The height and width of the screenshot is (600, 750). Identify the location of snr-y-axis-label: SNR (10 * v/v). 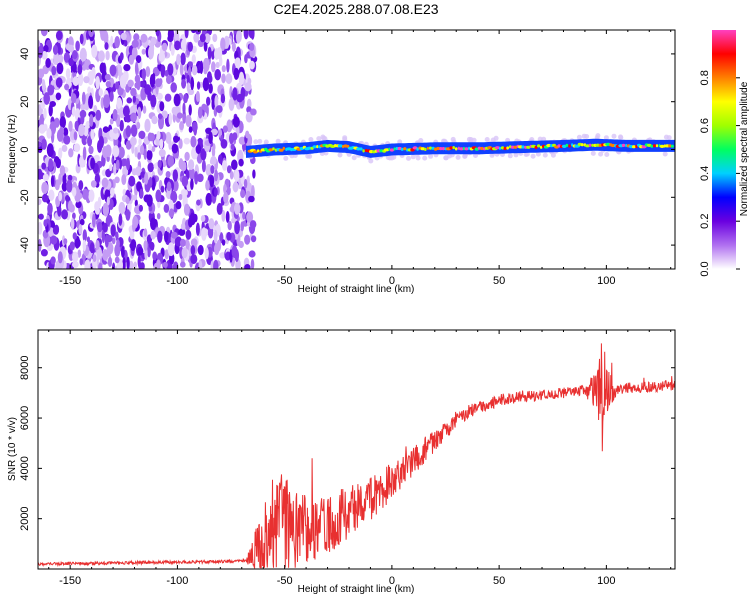
(12, 449).